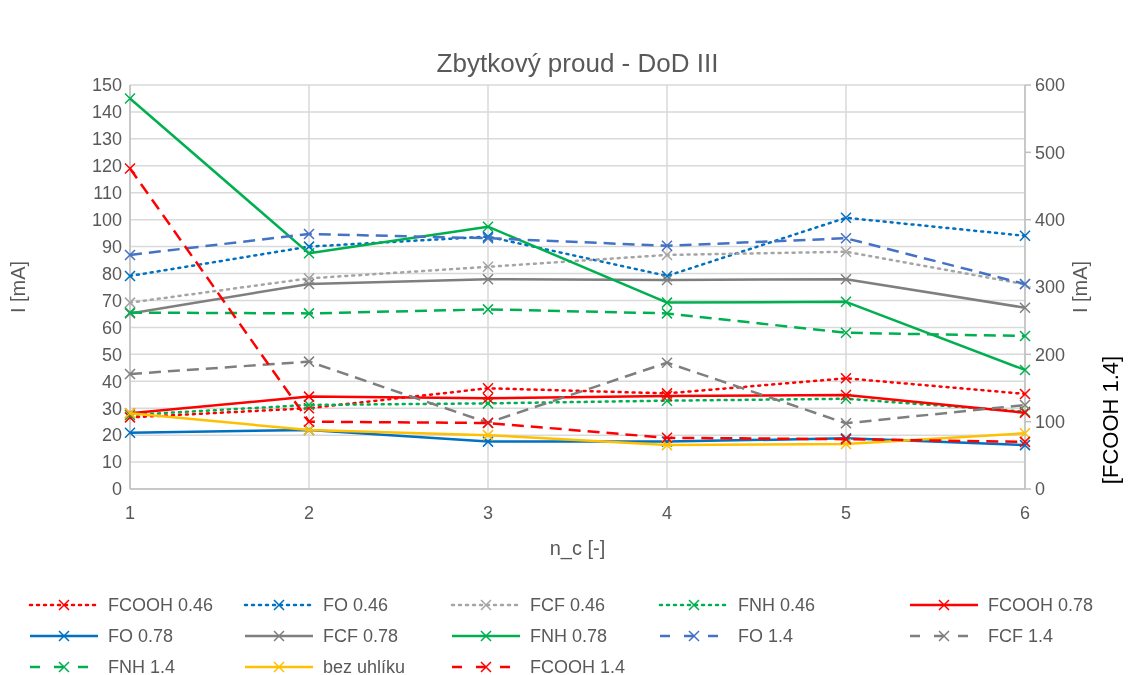 Image resolution: width=1134 pixels, height=675 pixels. I want to click on y-tick-label: 80, so click(111, 273).